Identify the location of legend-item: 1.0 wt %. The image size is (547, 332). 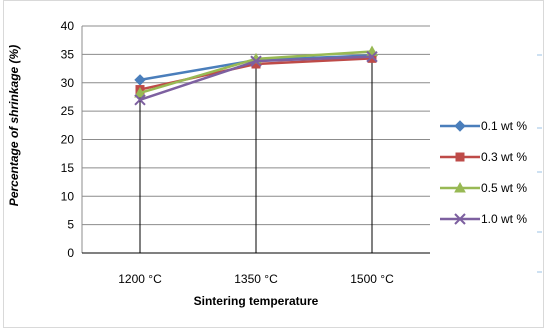
(483, 219).